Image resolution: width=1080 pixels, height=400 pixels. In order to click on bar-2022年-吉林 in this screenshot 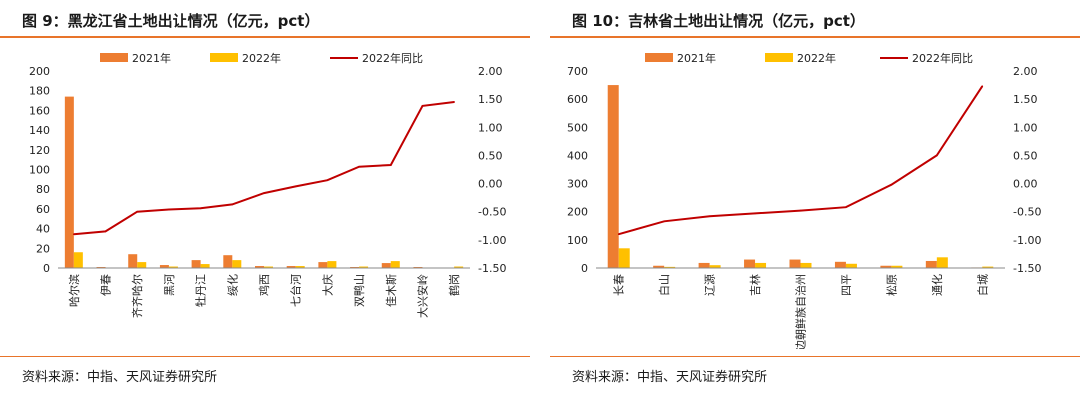, I will do `click(761, 265)`.